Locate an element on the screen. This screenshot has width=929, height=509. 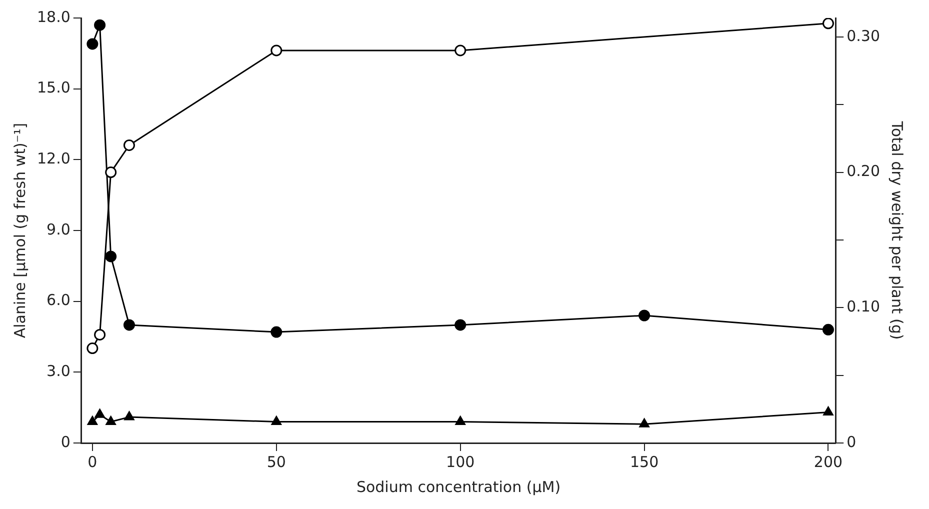
x-tick-label: 200 is located at coordinates (828, 461).